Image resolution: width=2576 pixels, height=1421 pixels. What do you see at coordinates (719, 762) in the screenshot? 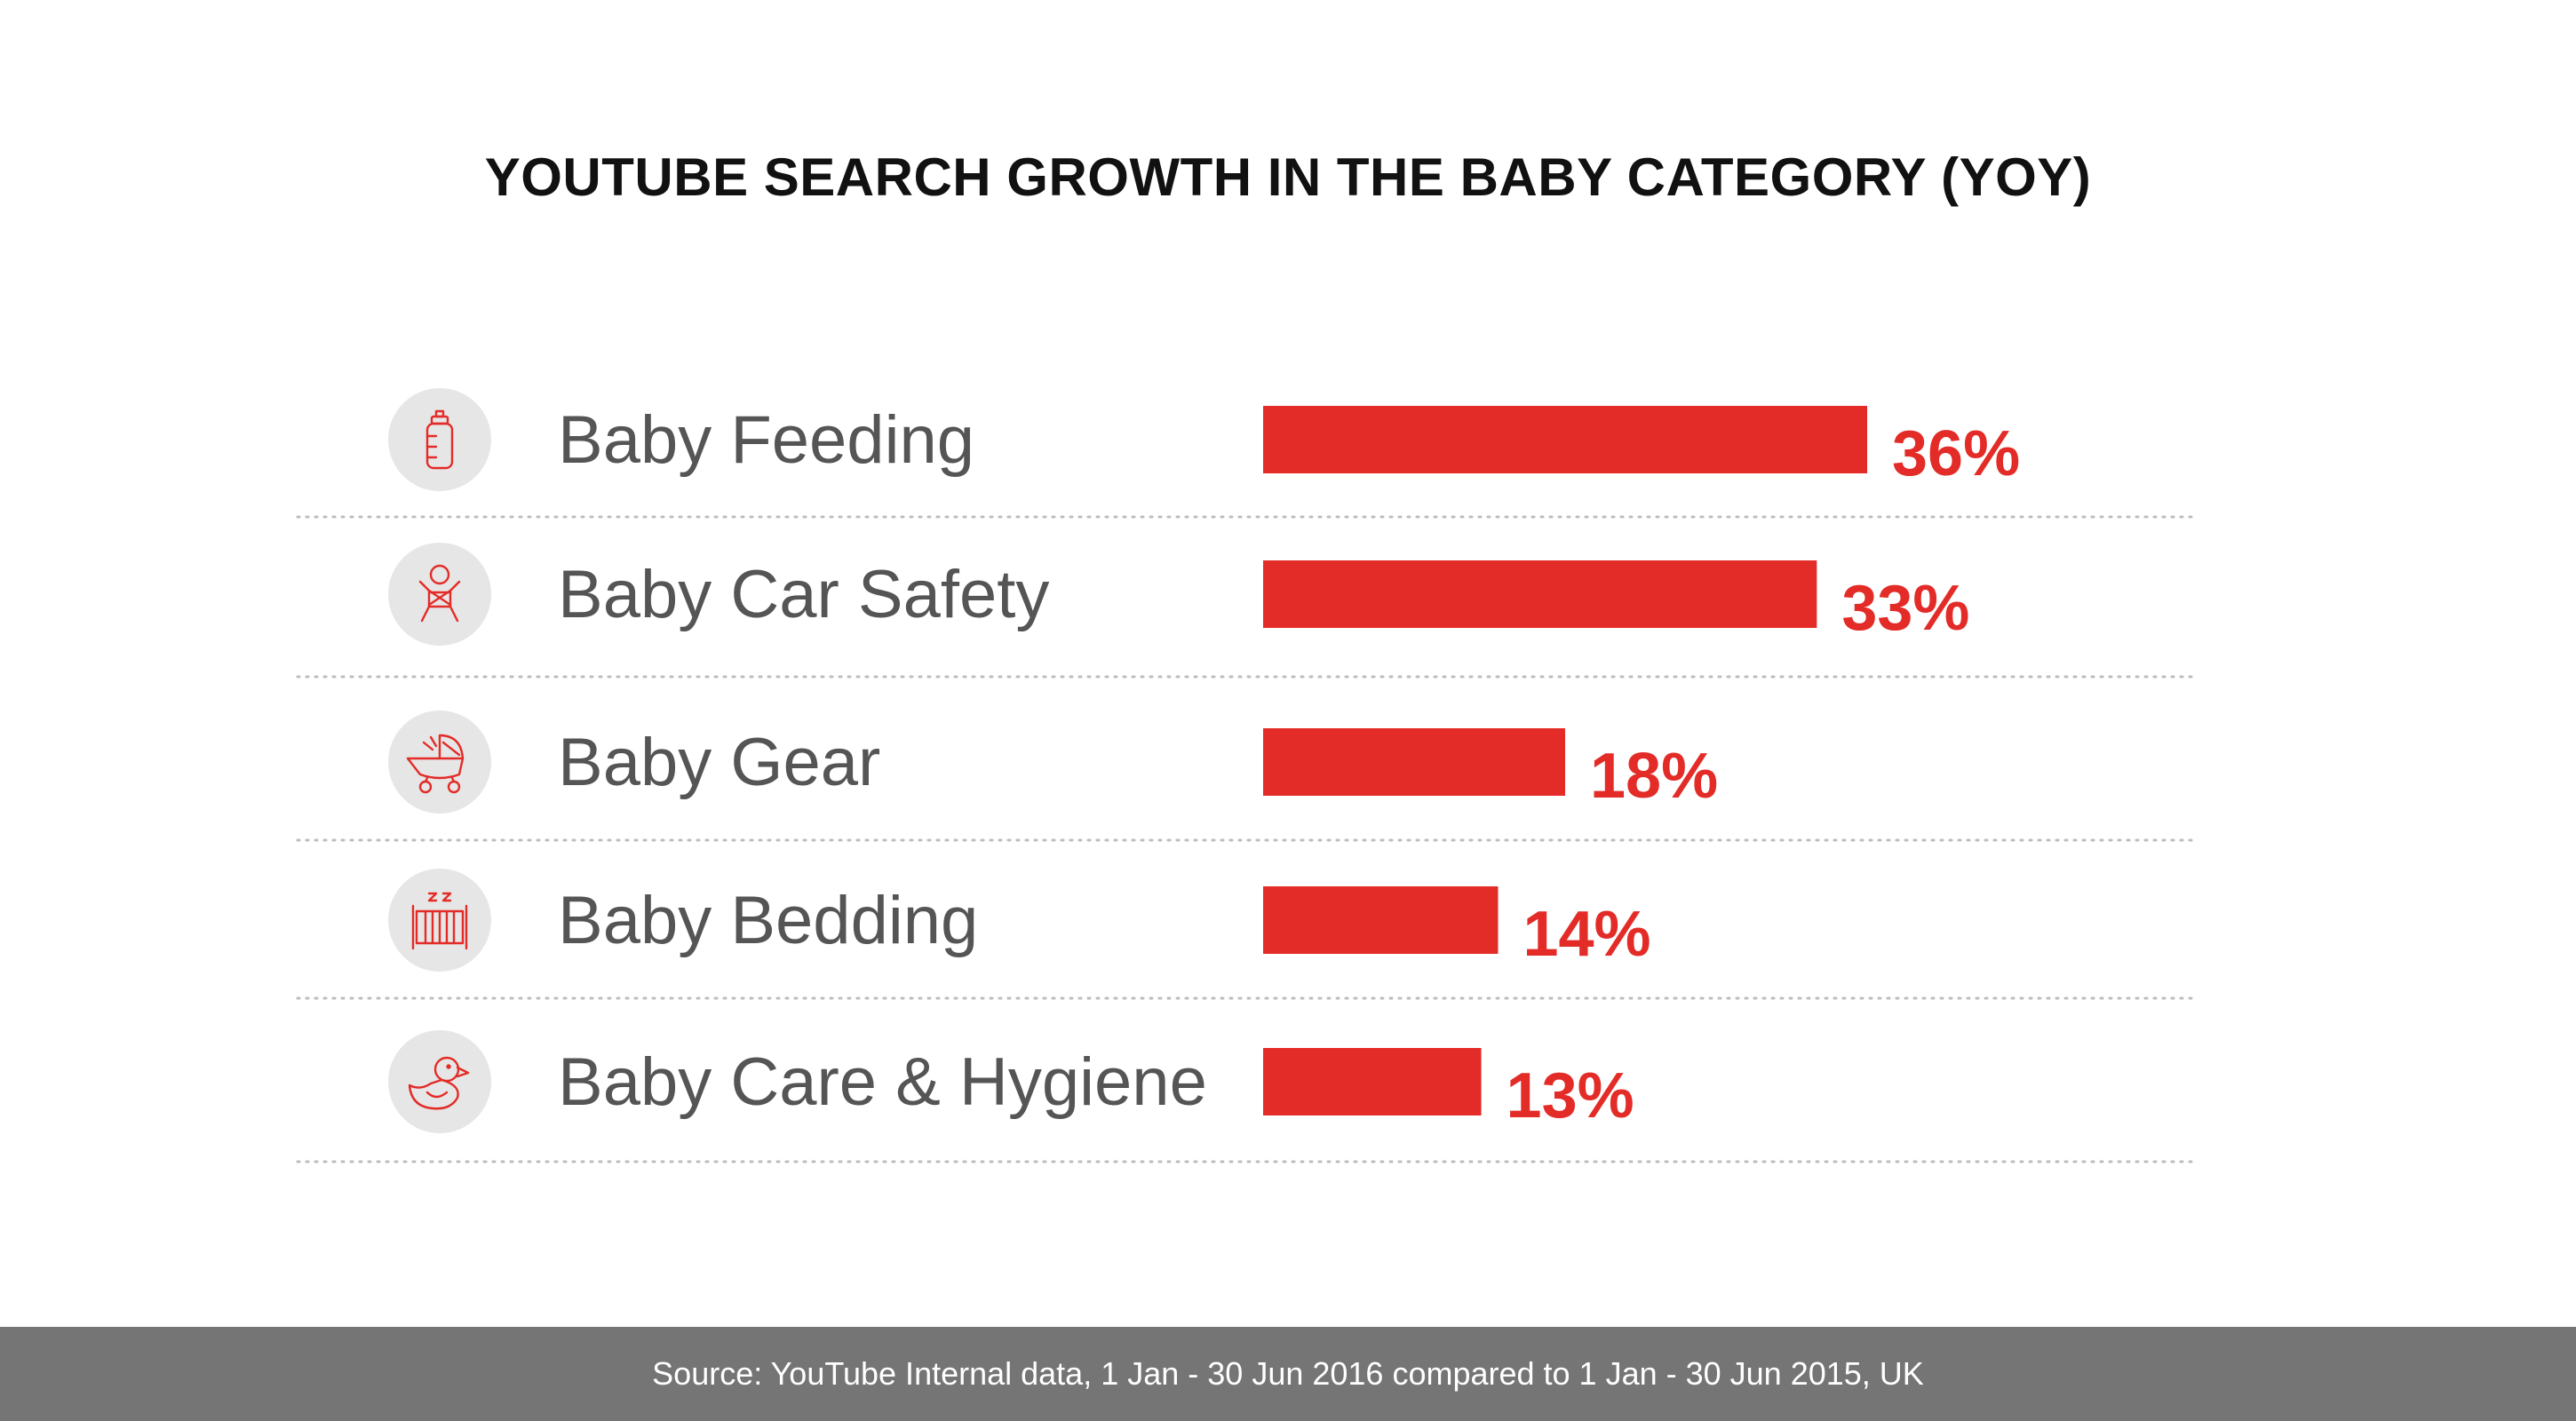
I see `category-label: Baby Gear` at bounding box center [719, 762].